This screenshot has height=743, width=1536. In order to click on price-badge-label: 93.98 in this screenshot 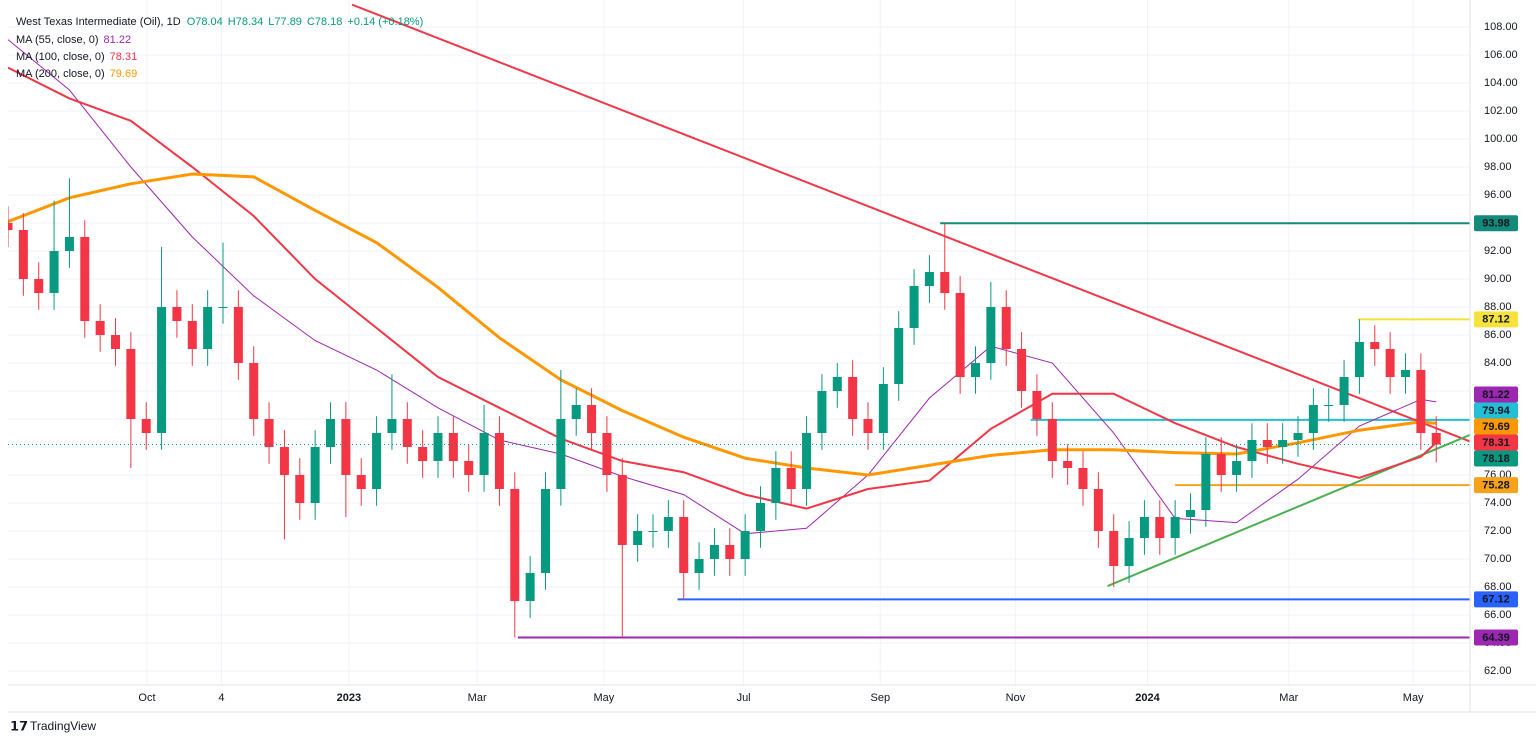, I will do `click(1496, 224)`.